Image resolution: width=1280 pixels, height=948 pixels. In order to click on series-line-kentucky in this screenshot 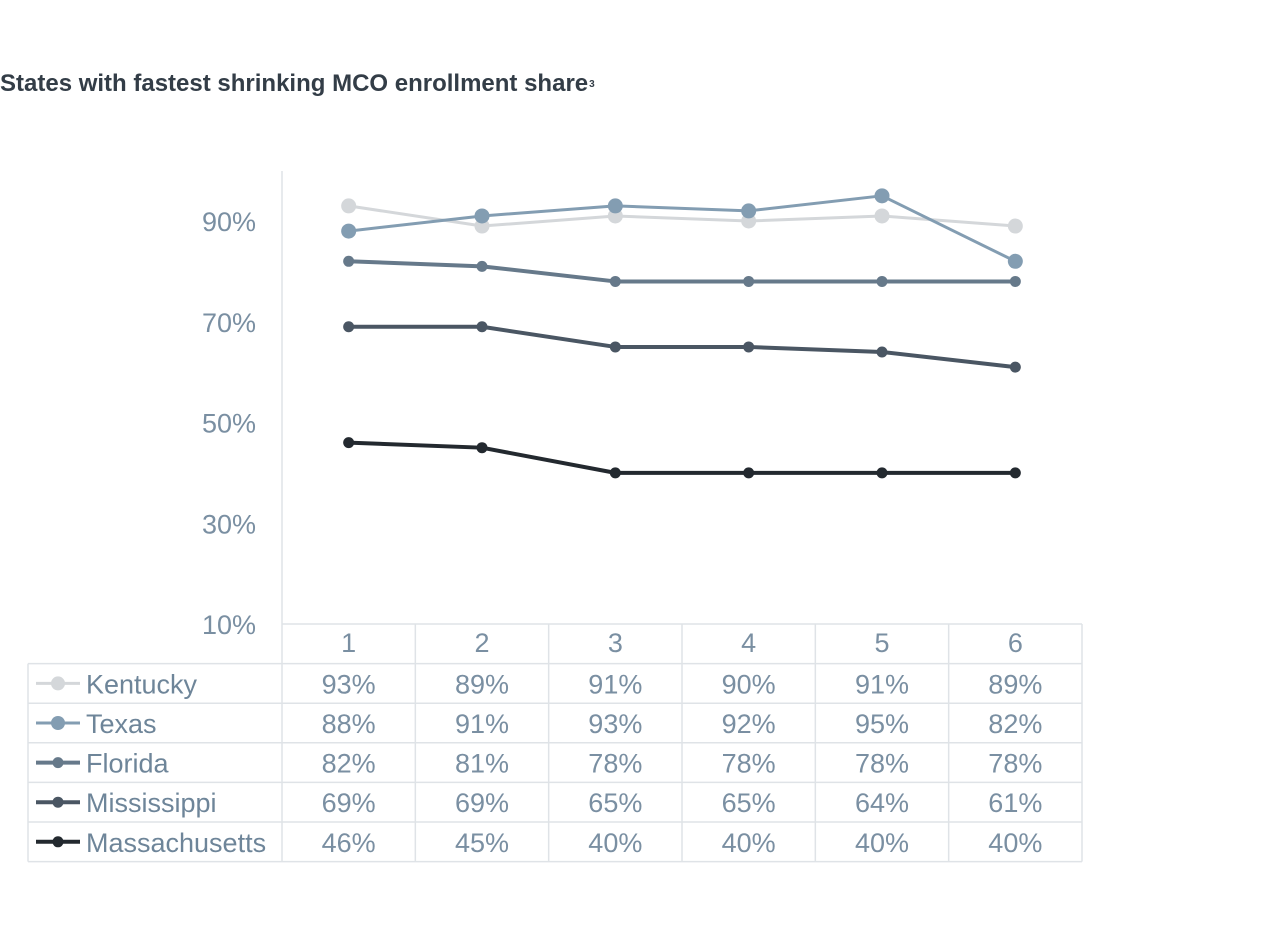, I will do `click(682, 216)`.